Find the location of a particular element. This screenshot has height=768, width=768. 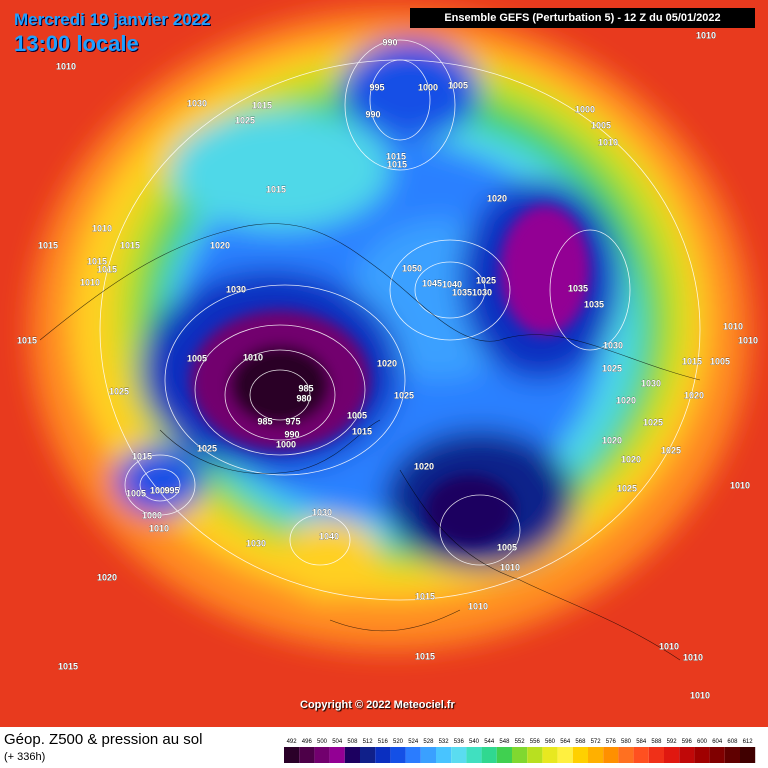

pressure-label: 975 is located at coordinates (292, 421).